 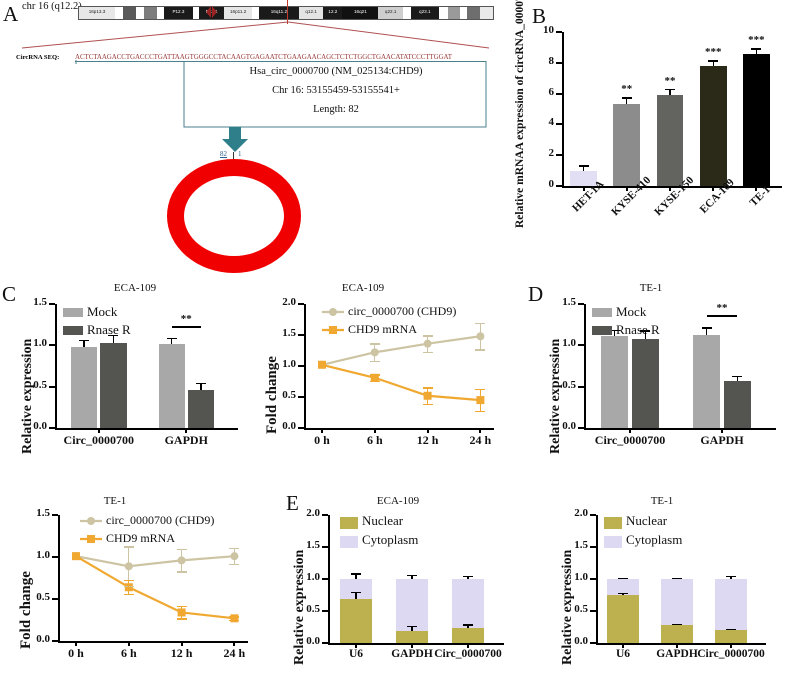 What do you see at coordinates (322, 364) in the screenshot?
I see `data-point` at bounding box center [322, 364].